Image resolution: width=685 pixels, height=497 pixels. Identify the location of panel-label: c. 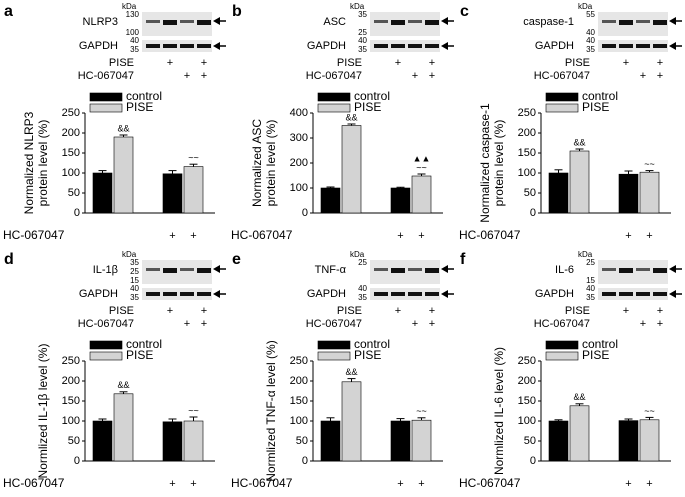
(464, 11).